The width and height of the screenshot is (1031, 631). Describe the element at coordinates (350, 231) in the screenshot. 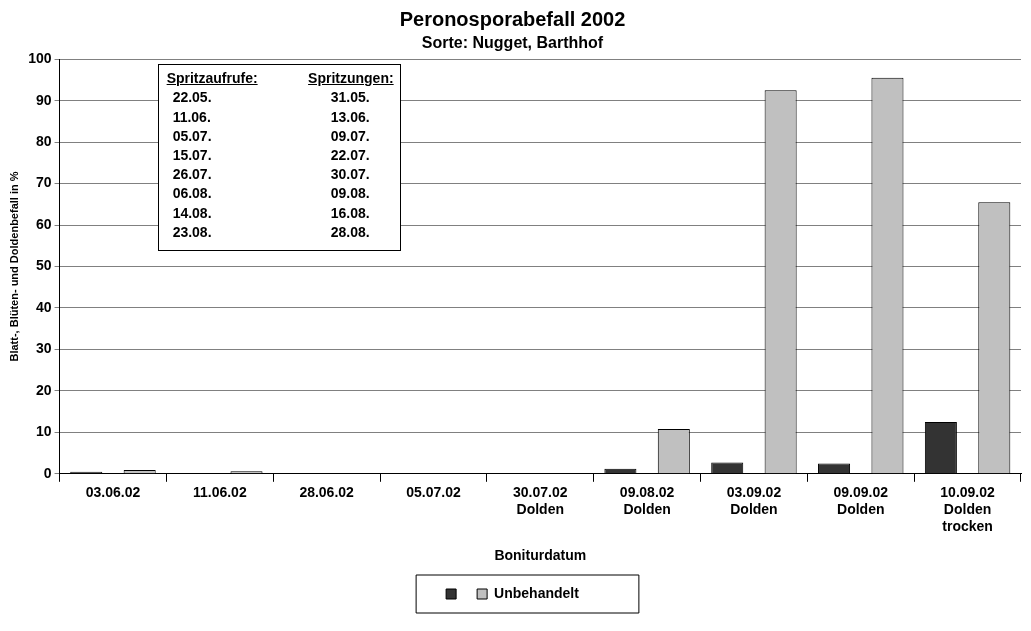

I see `annotation: 28.08.` at that location.